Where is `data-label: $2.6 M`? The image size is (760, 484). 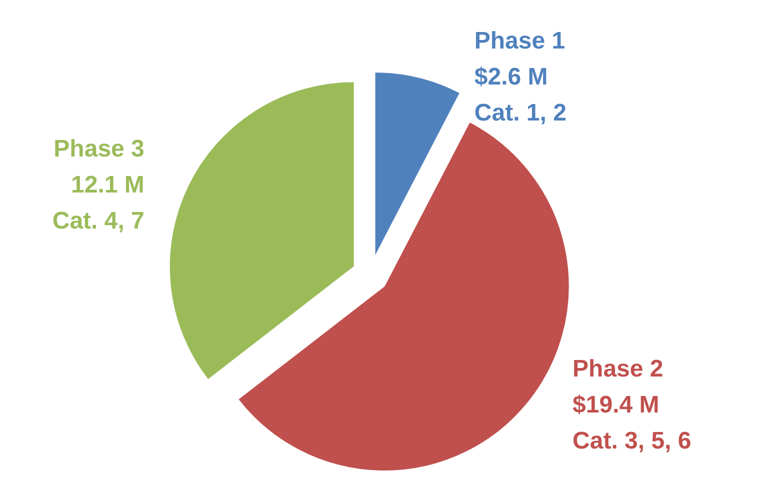 data-label: $2.6 M is located at coordinates (511, 76).